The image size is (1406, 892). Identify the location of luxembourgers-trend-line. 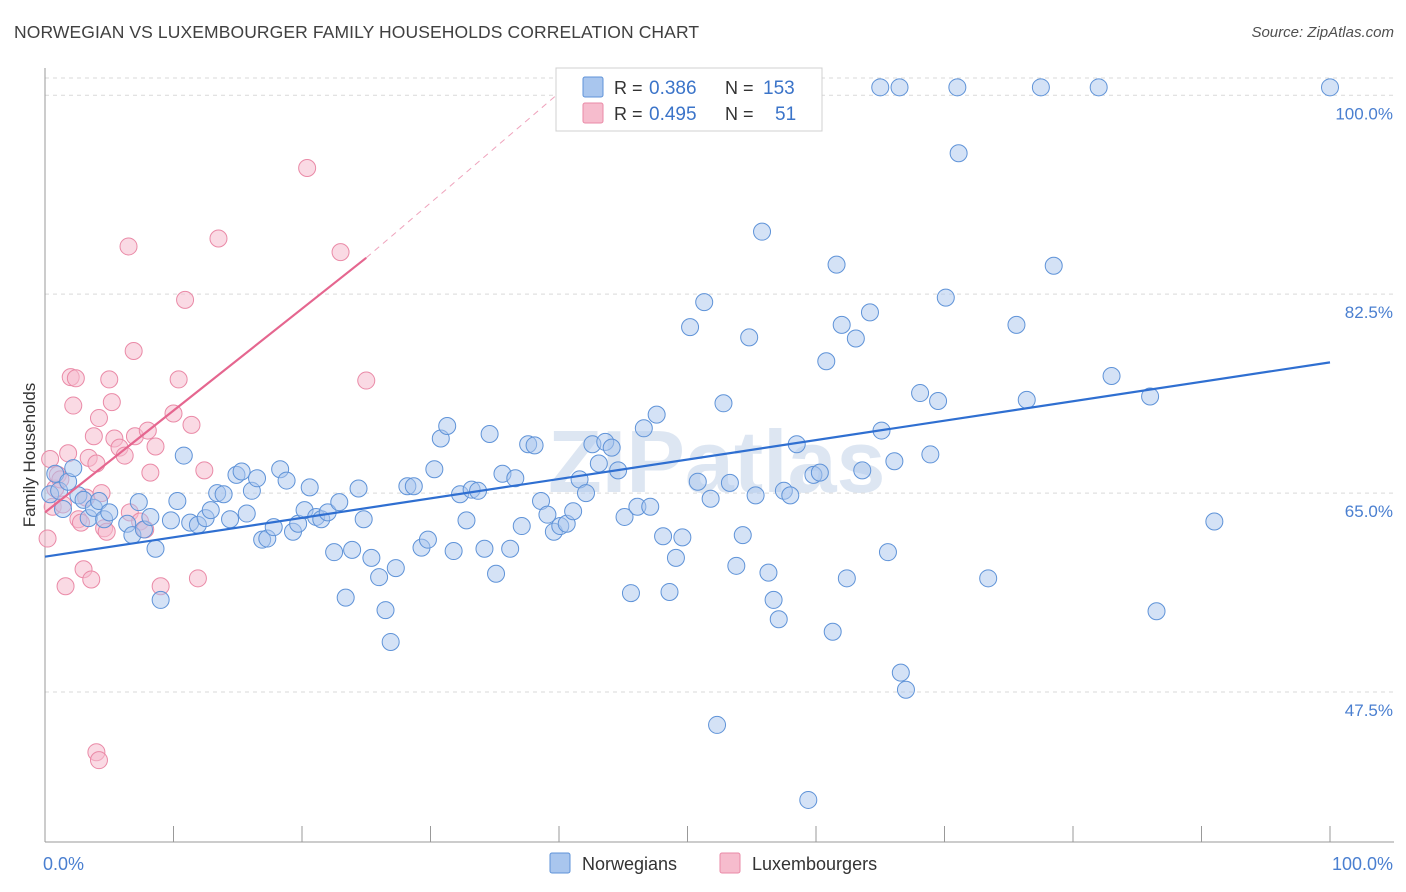
(205, 385).